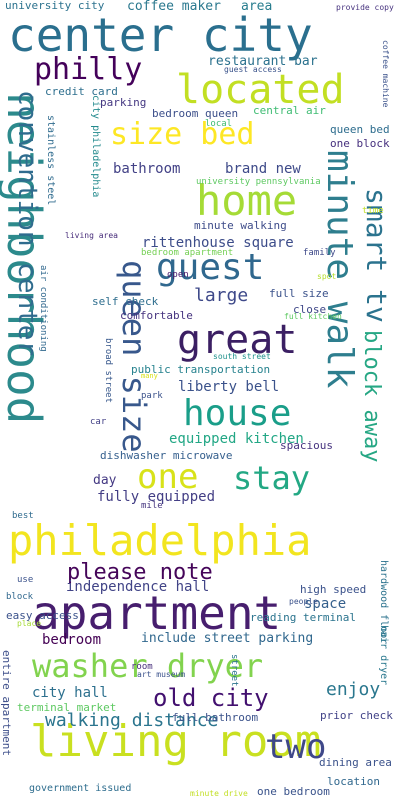  Describe the element at coordinates (353, 689) in the screenshot. I see `word: enjoy` at that location.